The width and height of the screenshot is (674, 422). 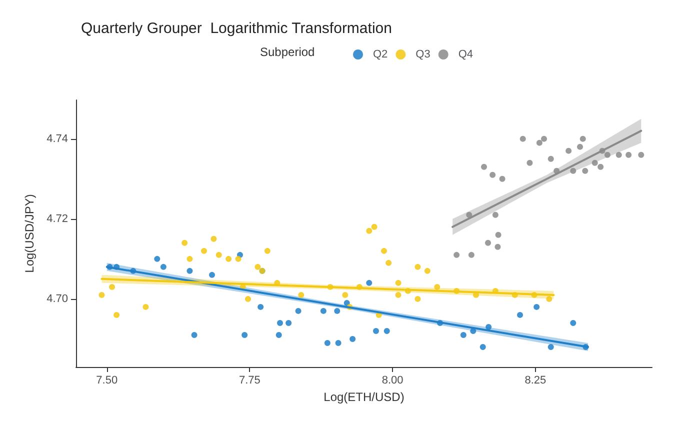 I want to click on legend-label: Q2, so click(x=380, y=54).